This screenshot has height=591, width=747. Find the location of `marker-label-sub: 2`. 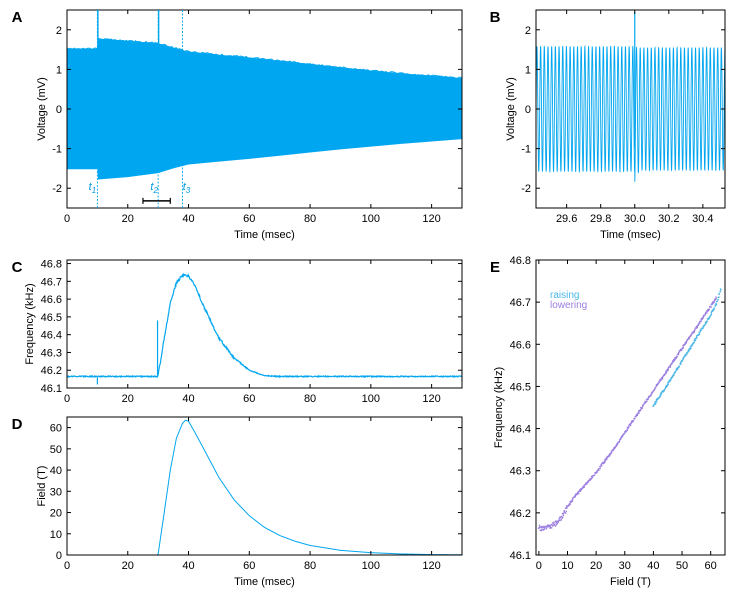

marker-label-sub: 2 is located at coordinates (155, 190).